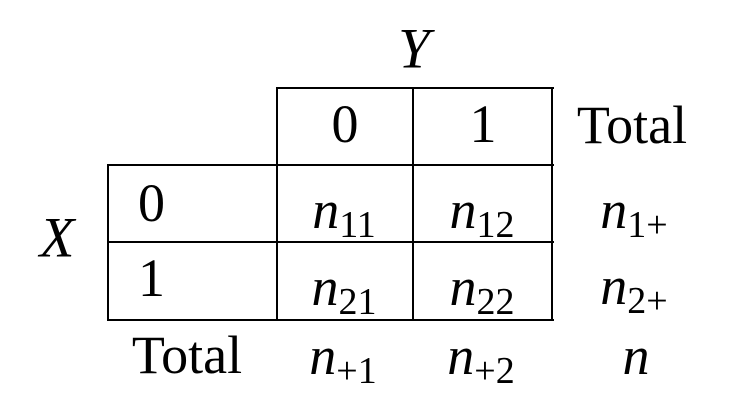 The image size is (730, 420). Describe the element at coordinates (277, 204) in the screenshot. I see `data-columns-left-border` at that location.